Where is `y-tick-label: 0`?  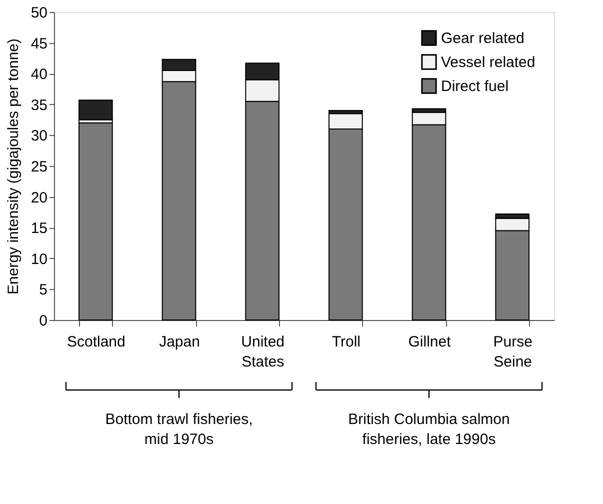
y-tick-label: 0 is located at coordinates (43, 321).